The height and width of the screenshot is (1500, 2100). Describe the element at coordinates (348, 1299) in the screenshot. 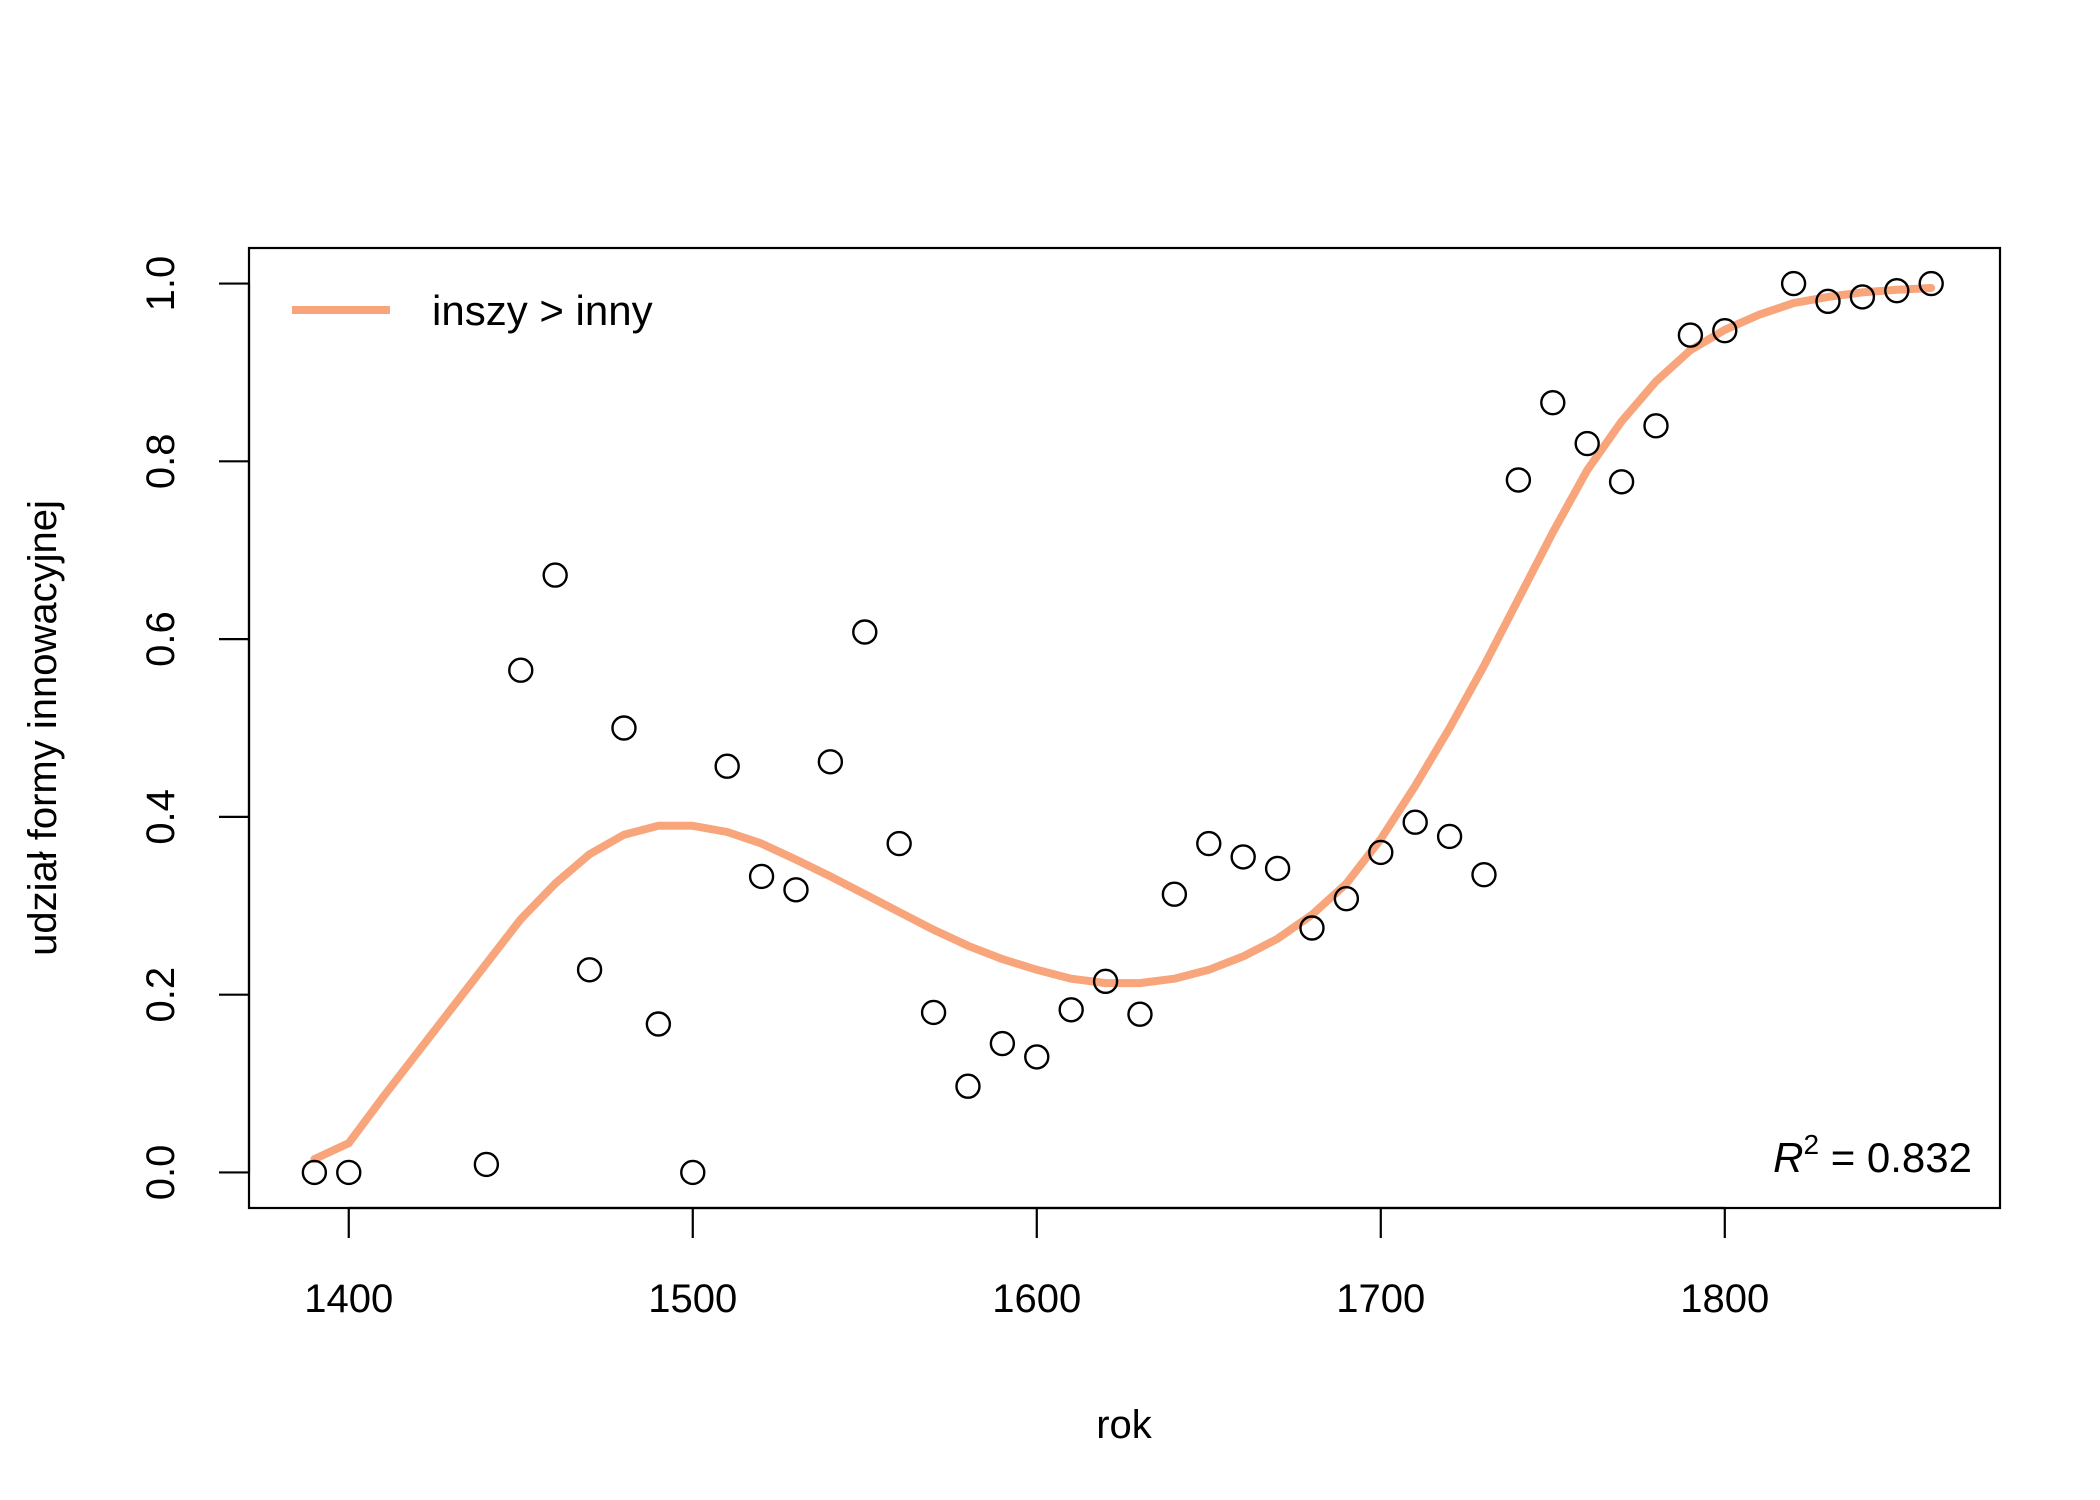

I see `x-tick-label: 1400` at that location.